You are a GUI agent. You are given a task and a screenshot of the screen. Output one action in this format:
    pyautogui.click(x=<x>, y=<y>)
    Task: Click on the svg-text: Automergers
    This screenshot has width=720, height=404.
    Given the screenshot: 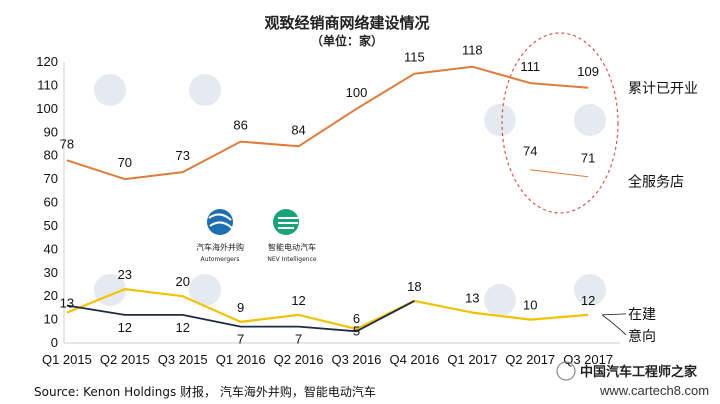 What is the action you would take?
    pyautogui.click(x=220, y=259)
    